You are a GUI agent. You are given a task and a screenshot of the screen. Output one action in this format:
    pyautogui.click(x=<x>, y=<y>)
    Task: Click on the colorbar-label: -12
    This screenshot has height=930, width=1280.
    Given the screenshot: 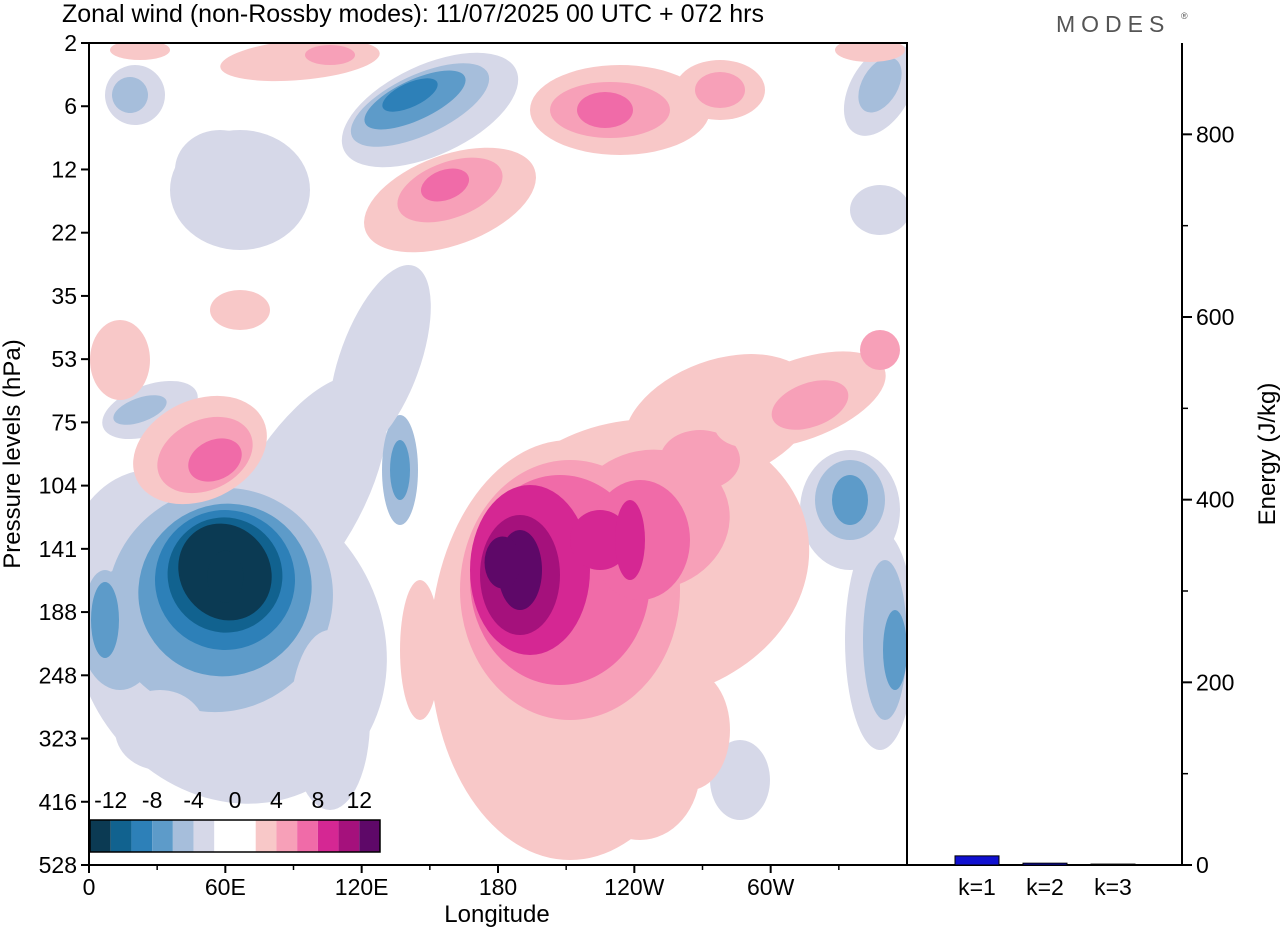 What is the action you would take?
    pyautogui.click(x=110, y=800)
    